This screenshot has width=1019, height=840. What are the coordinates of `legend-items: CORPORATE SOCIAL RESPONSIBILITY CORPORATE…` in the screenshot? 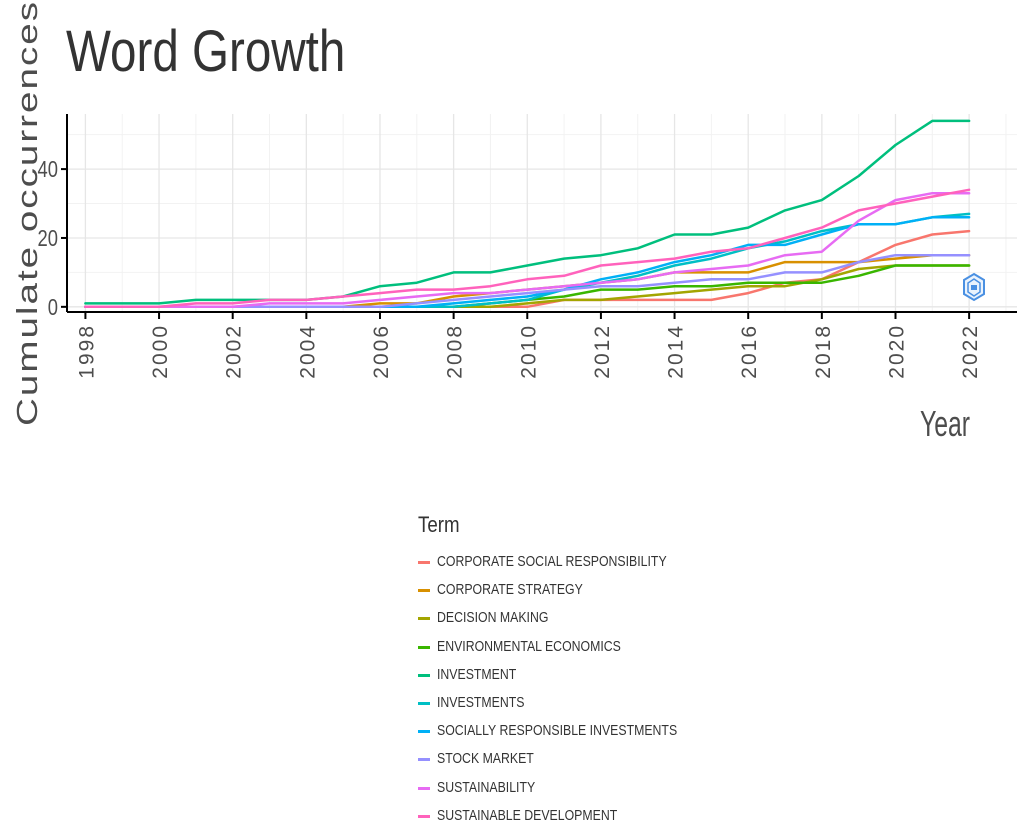 It's located at (547, 691).